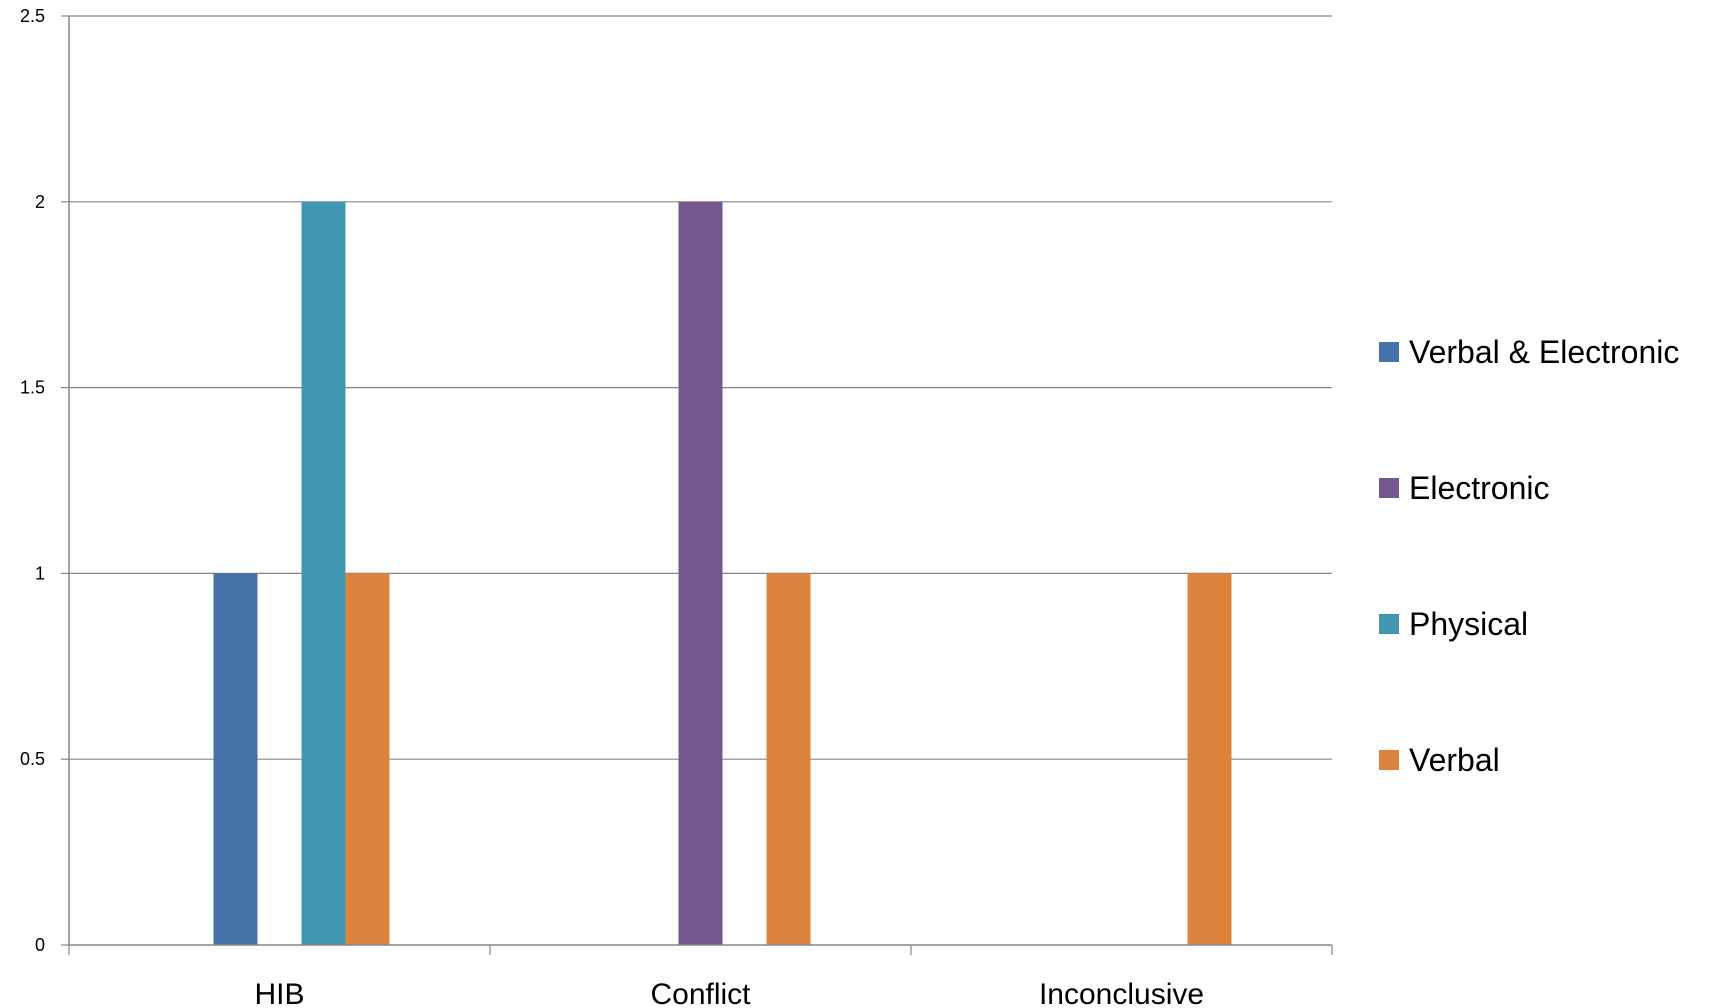 The height and width of the screenshot is (1008, 1710). Describe the element at coordinates (279, 993) in the screenshot. I see `category-label: HIB` at that location.